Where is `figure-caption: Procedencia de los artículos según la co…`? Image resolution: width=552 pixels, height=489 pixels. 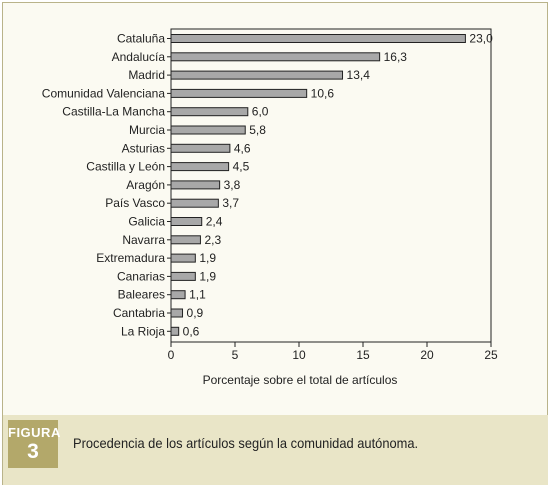
figure-caption: Procedencia de los artículos según la co… is located at coordinates (246, 443).